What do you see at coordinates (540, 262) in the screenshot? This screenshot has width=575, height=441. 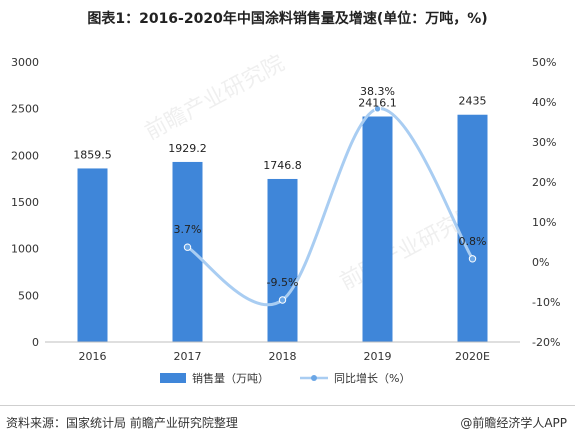 I see `y-right-tick-label: 0%` at bounding box center [540, 262].